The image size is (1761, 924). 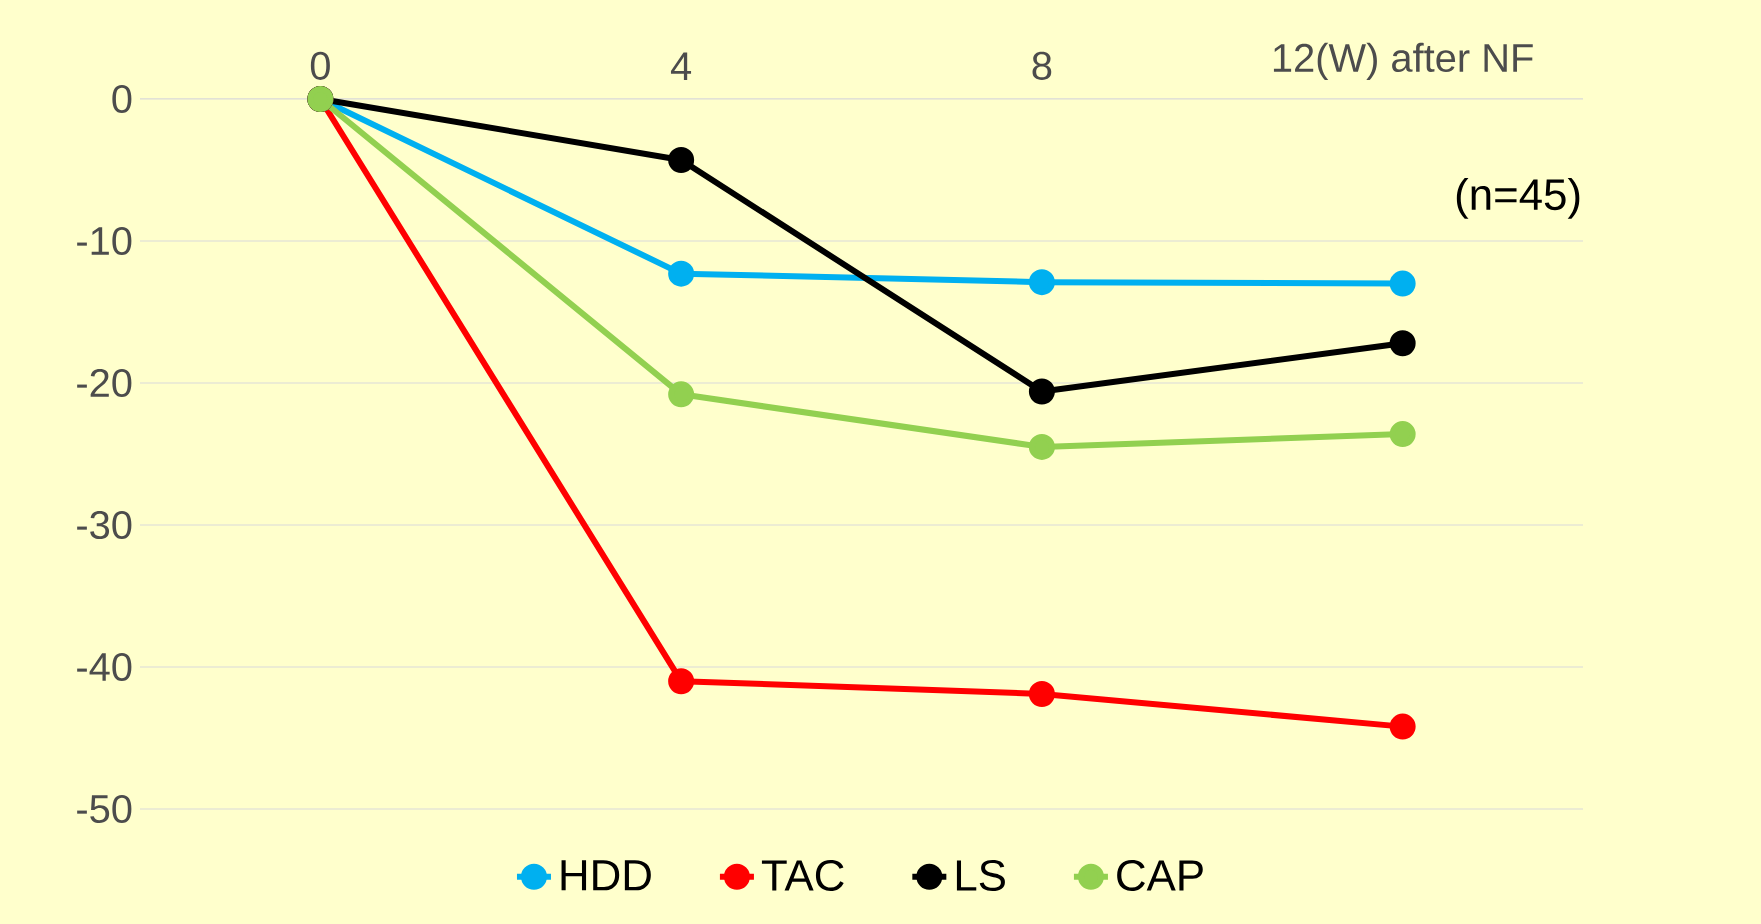 What do you see at coordinates (681, 66) in the screenshot?
I see `x-tick-label: 4` at bounding box center [681, 66].